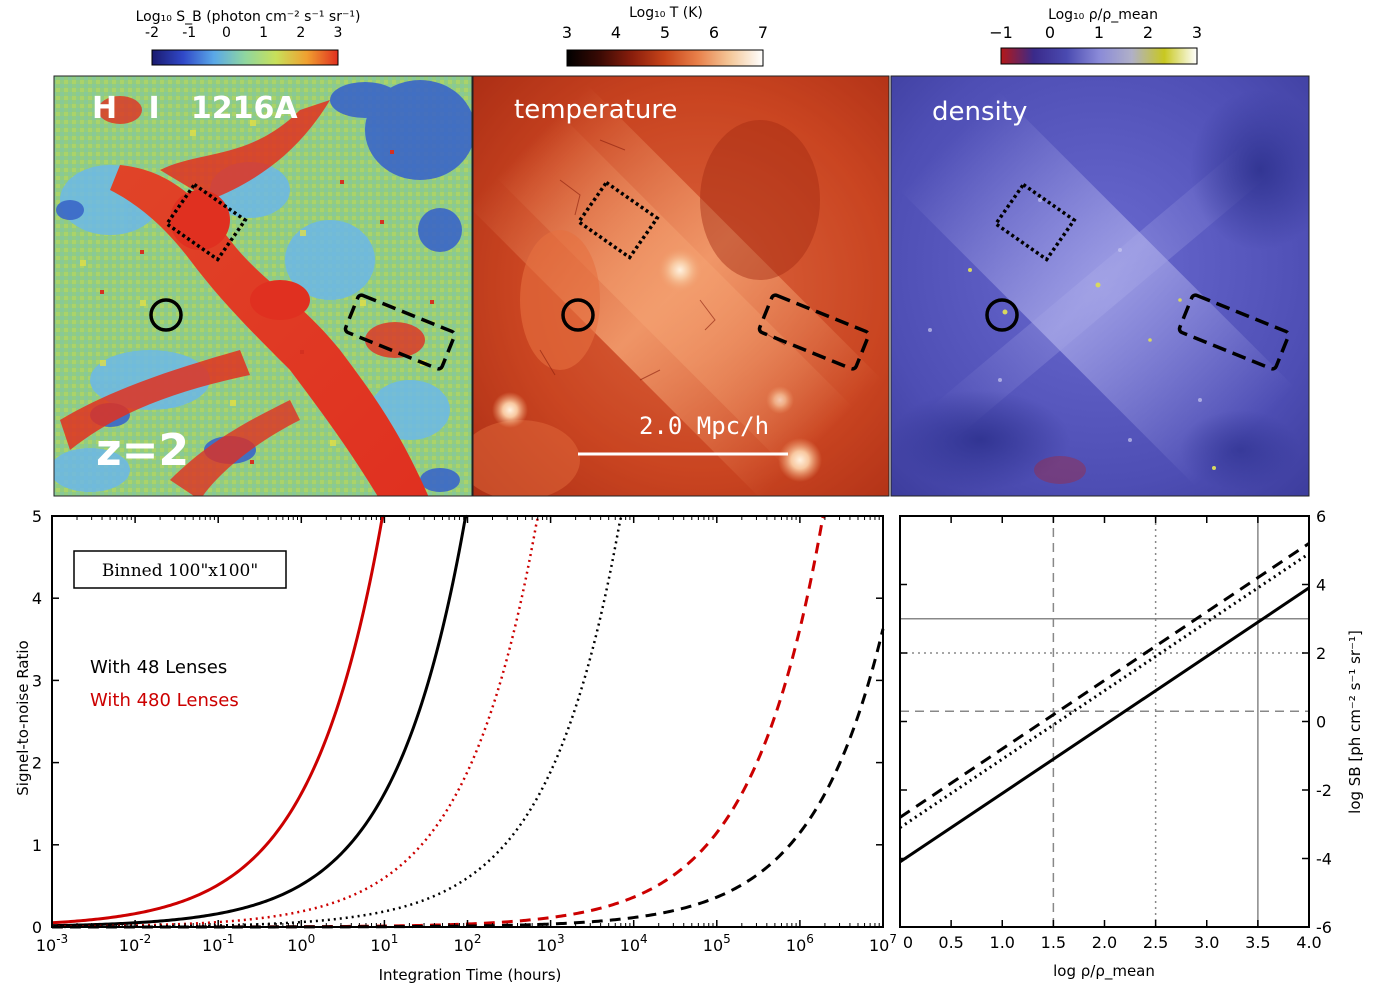 Image resolution: width=1380 pixels, height=998 pixels. What do you see at coordinates (243, 33) in the screenshot?
I see `colorbar-hi-ticks: -2 -1 0 1 2 3` at bounding box center [243, 33].